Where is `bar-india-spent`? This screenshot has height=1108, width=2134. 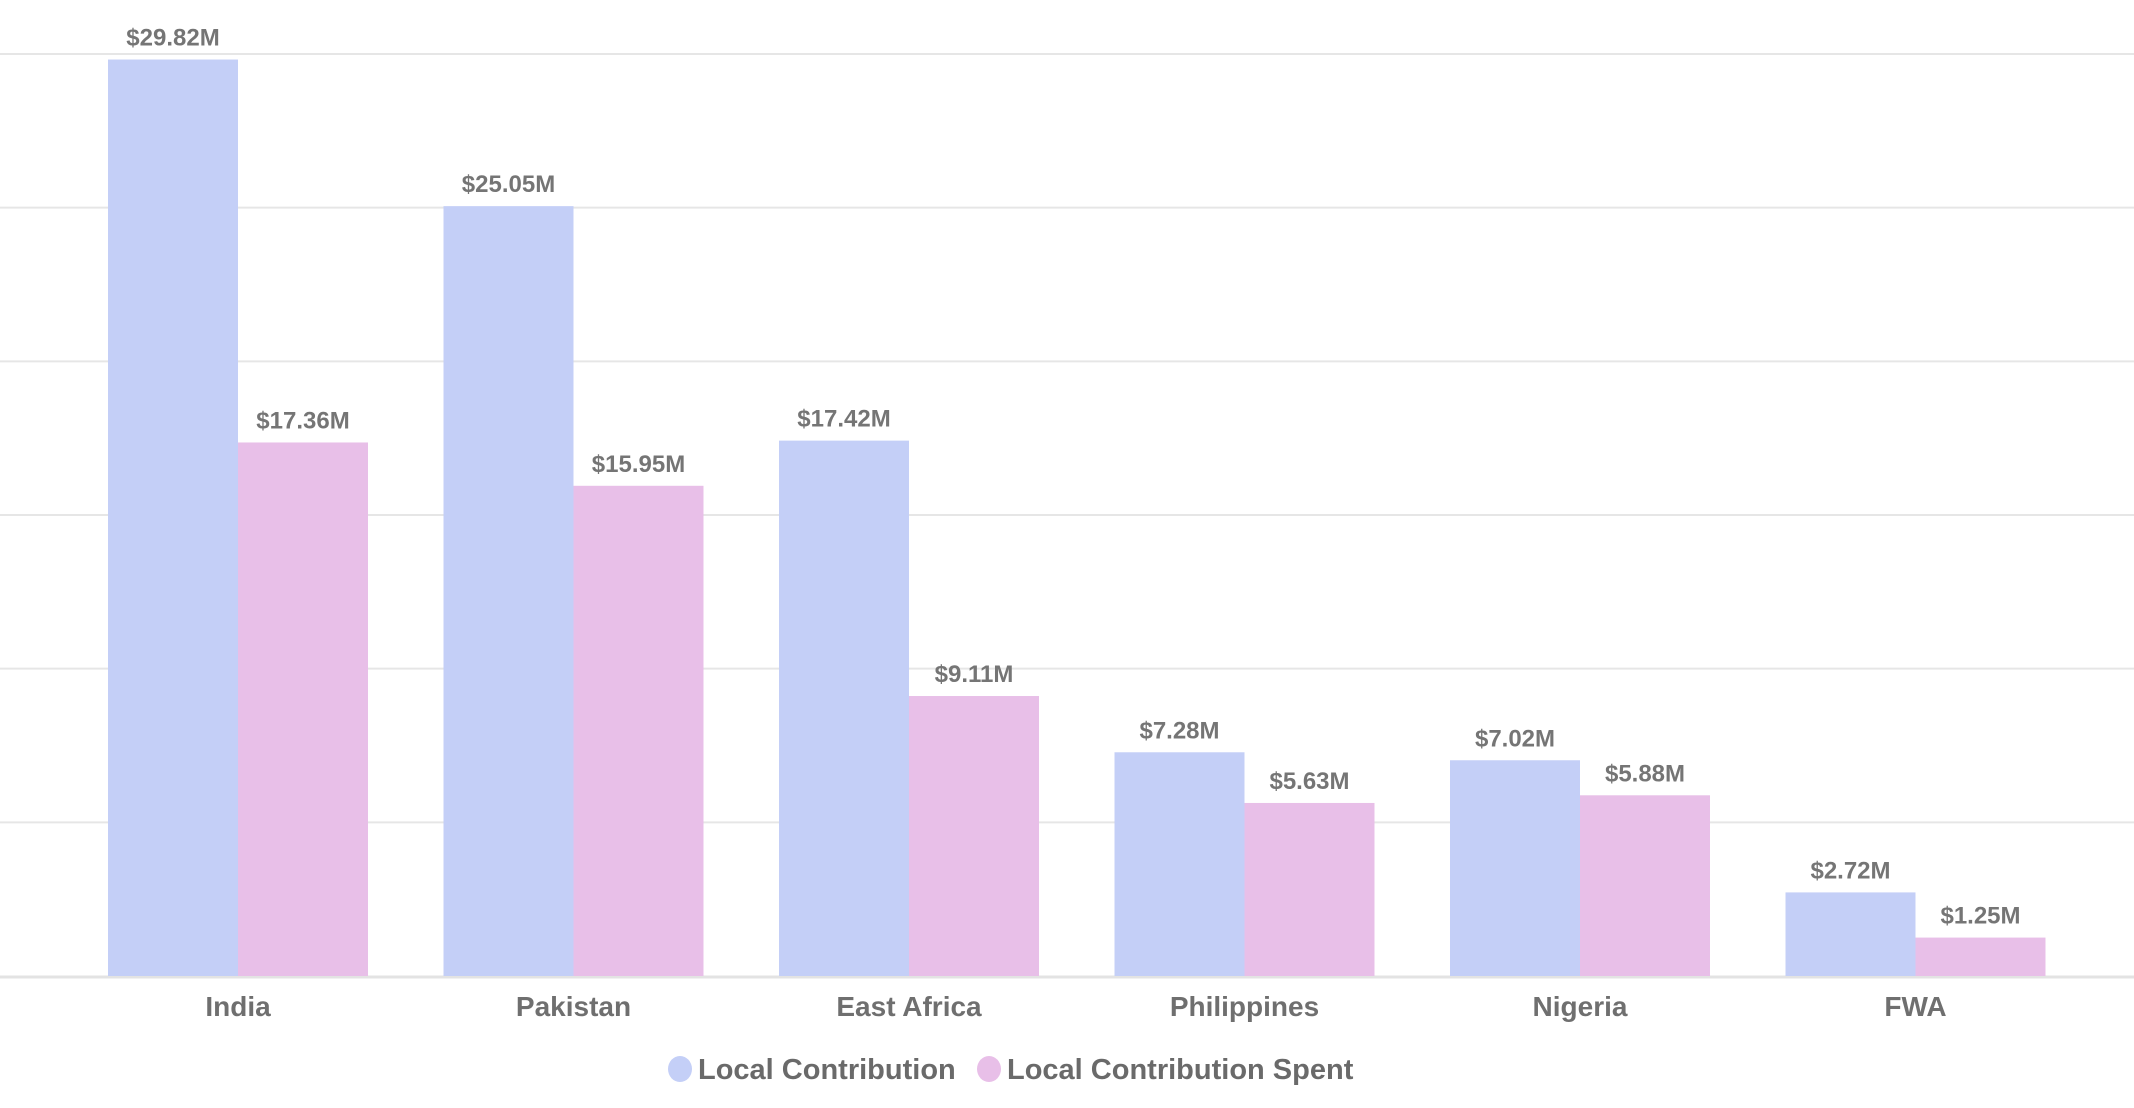 bar-india-spent is located at coordinates (303, 709).